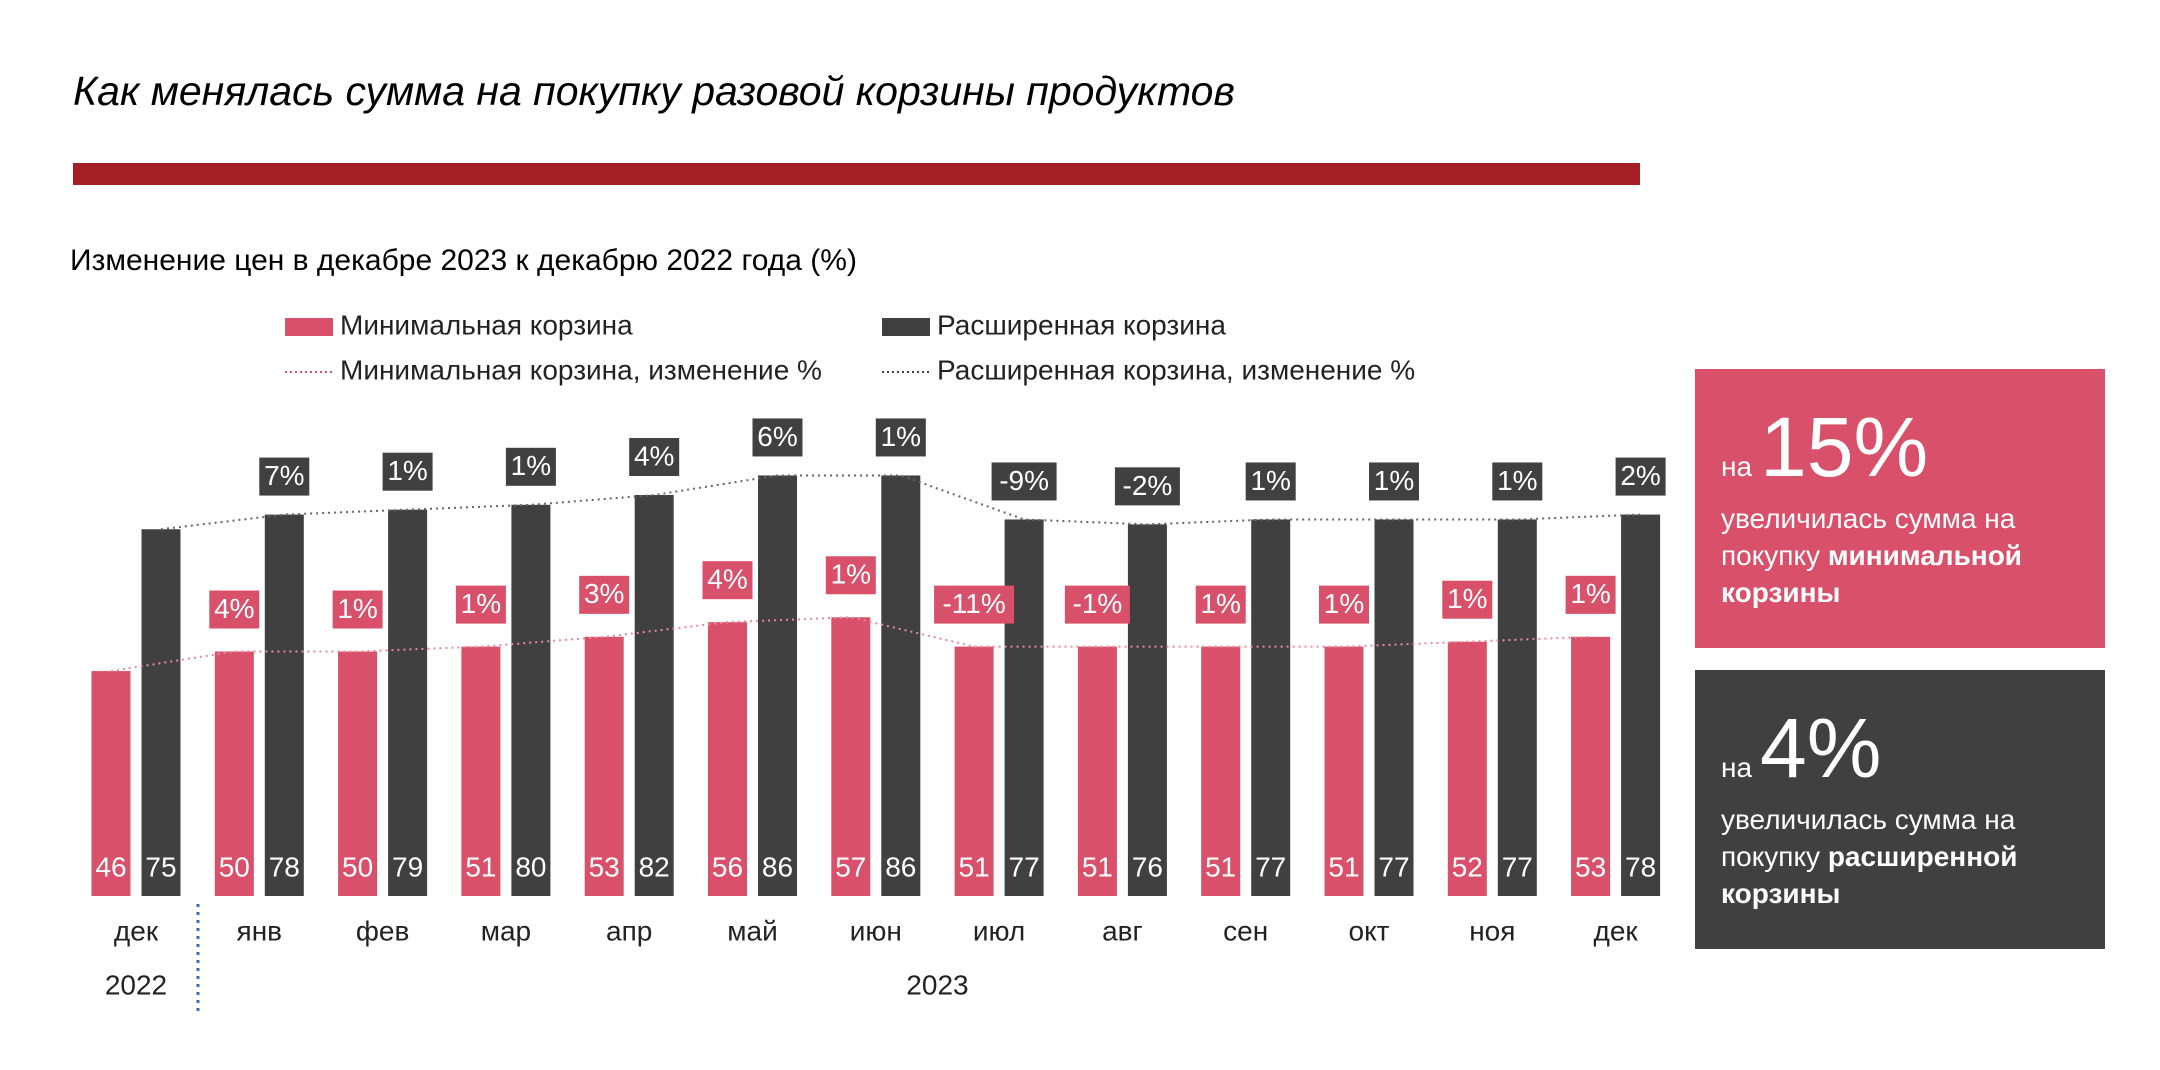  What do you see at coordinates (856, 174) in the screenshot?
I see `title-rule` at bounding box center [856, 174].